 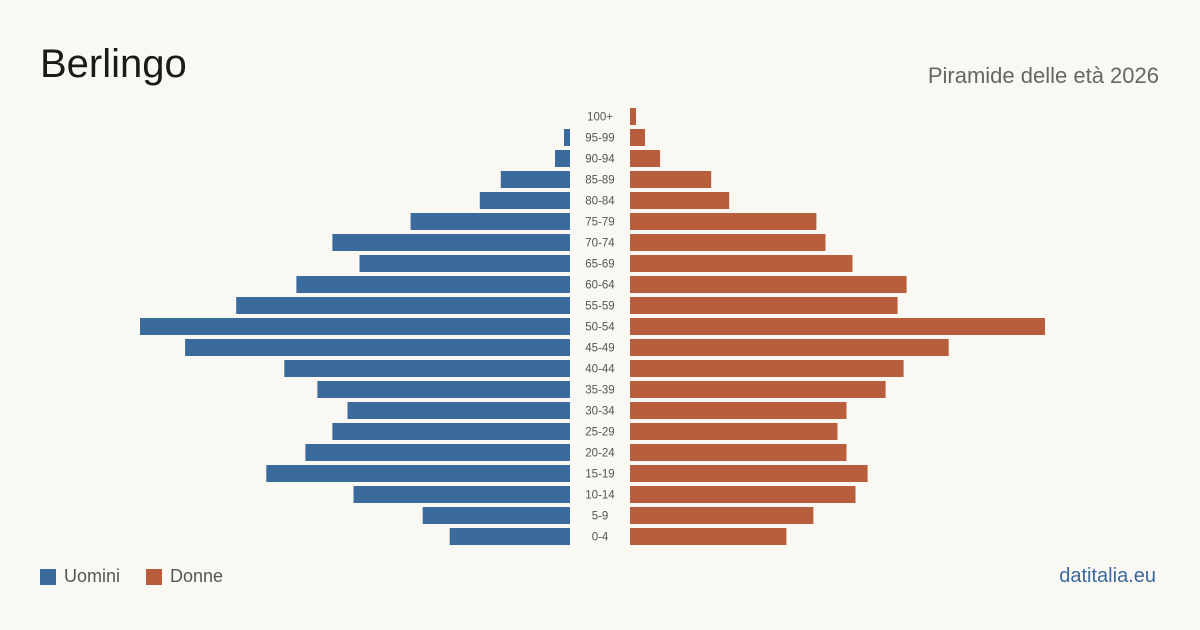 What do you see at coordinates (600, 496) in the screenshot?
I see `age-label-10-14: 10-14` at bounding box center [600, 496].